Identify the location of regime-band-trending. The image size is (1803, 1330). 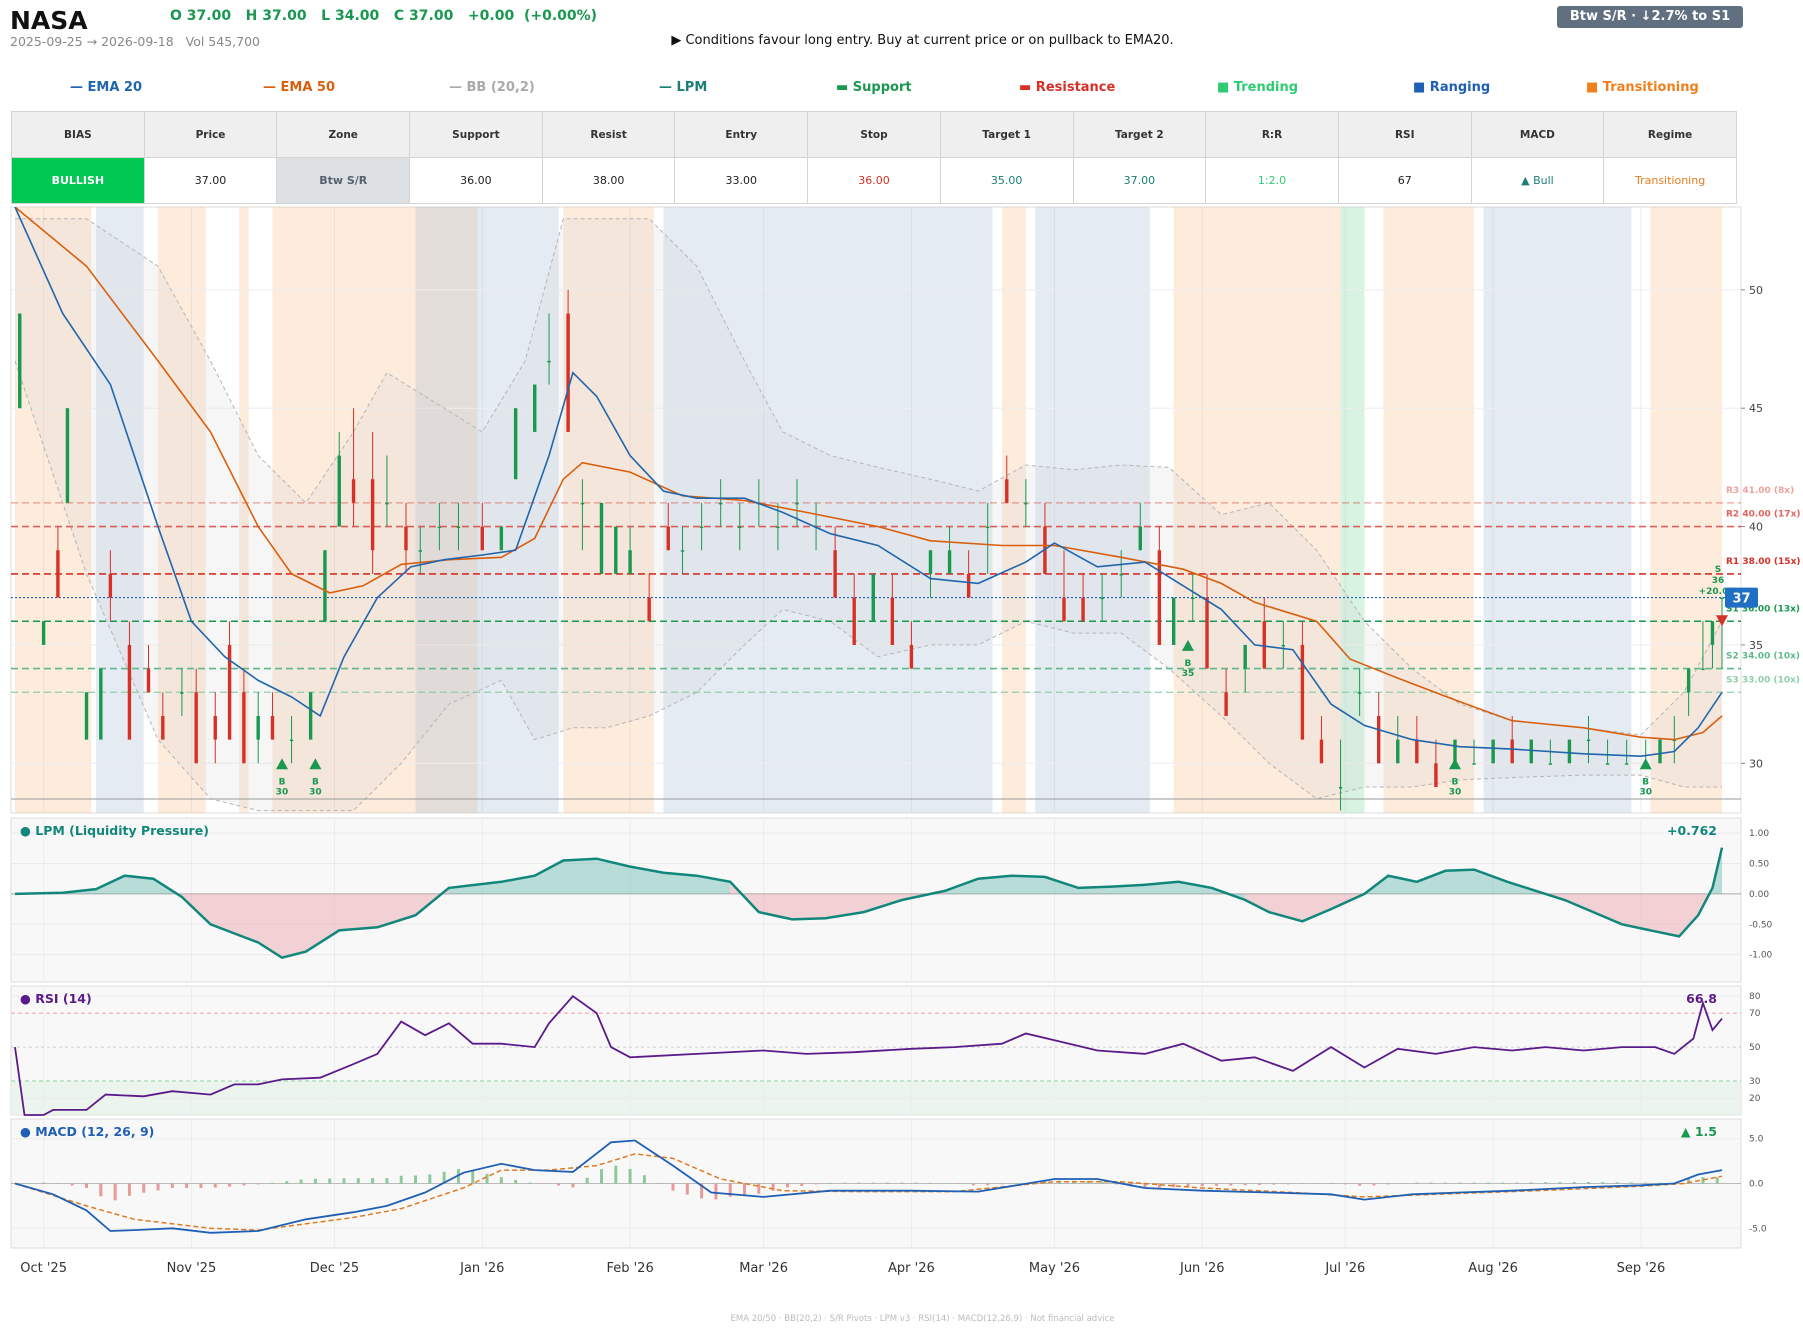
(1352, 510).